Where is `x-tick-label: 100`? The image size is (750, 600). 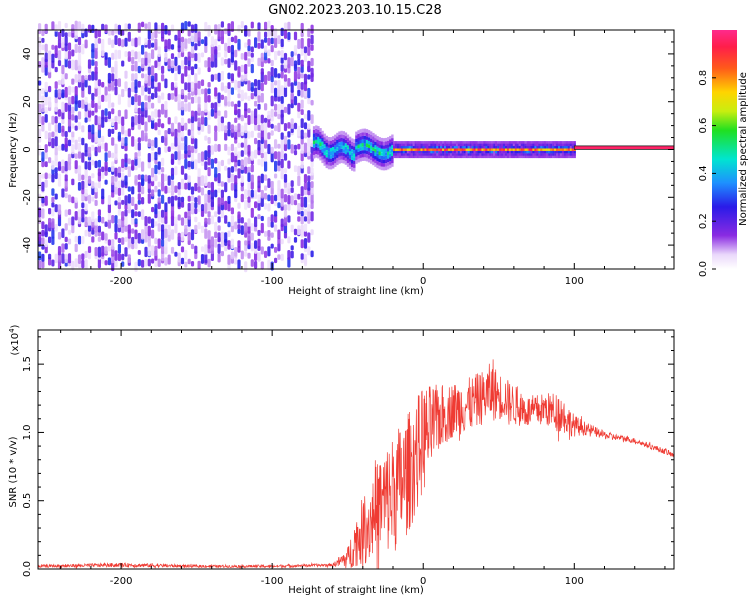 x-tick-label: 100 is located at coordinates (574, 581).